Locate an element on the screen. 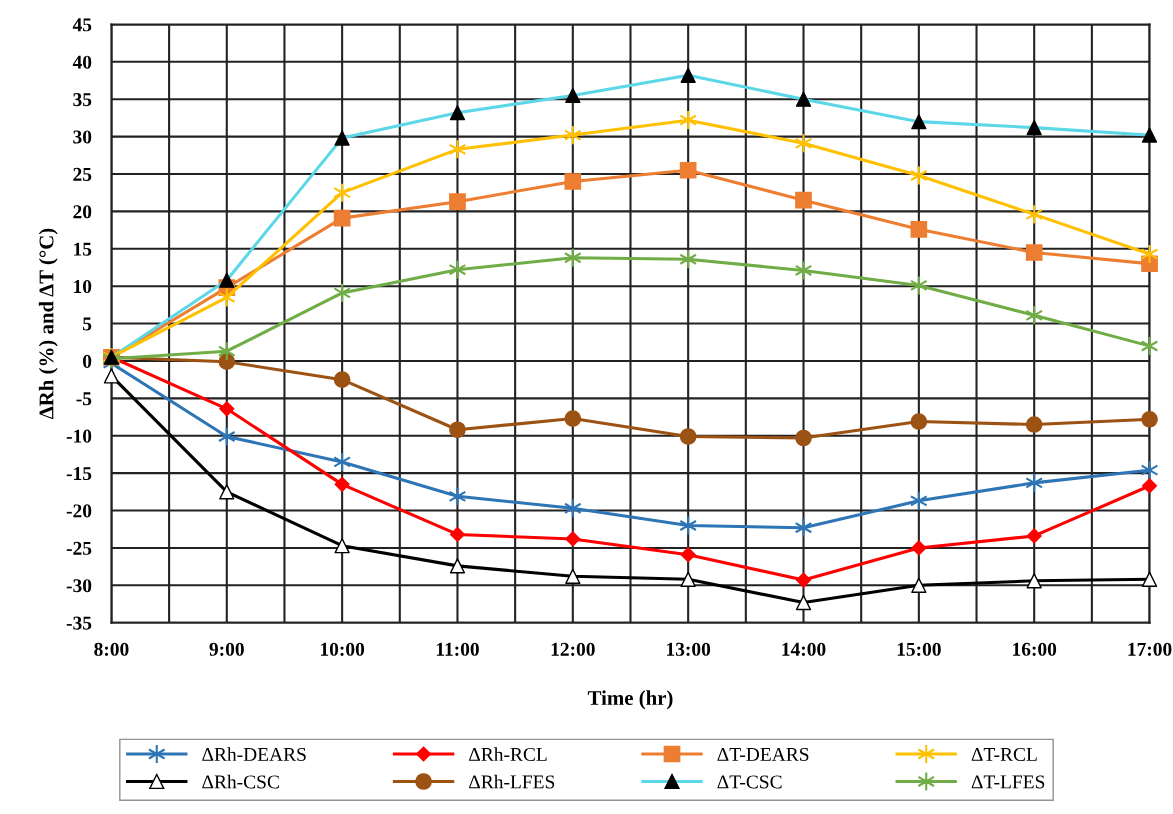  y-tick-label: -15 is located at coordinates (79, 474).